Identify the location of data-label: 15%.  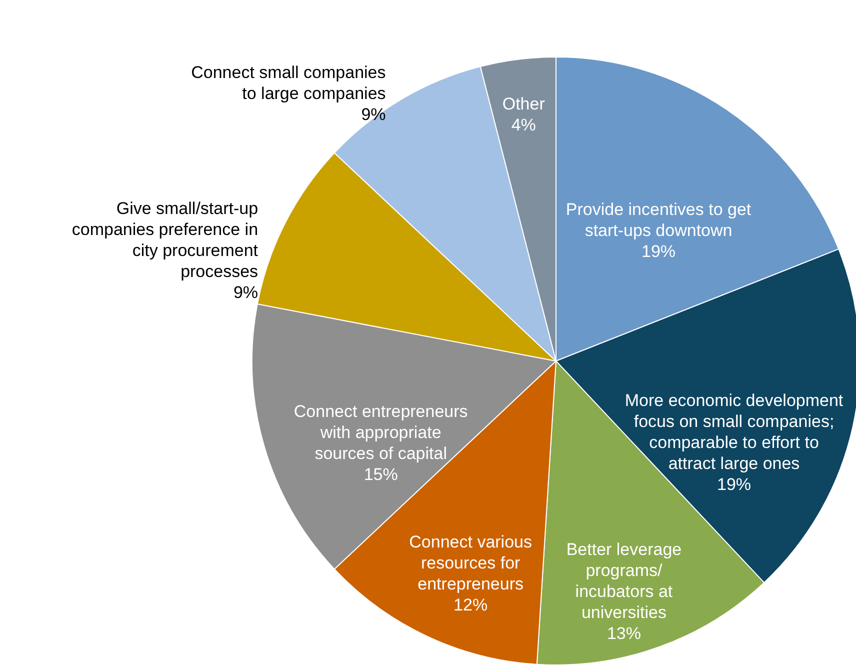
(381, 474).